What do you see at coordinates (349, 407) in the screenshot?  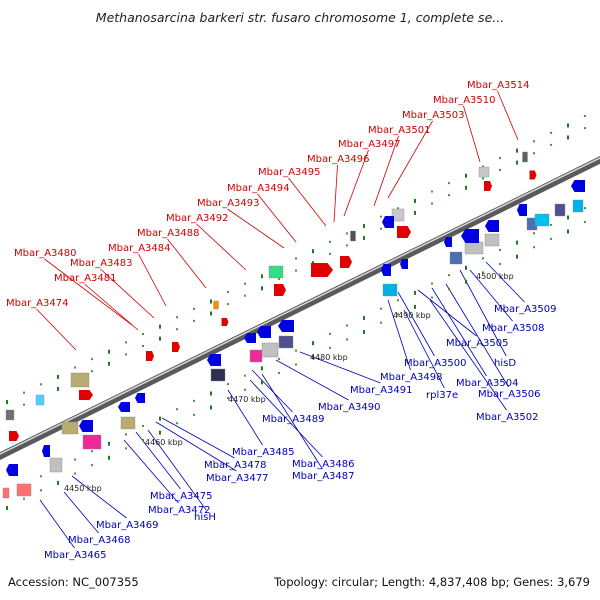 I see `gene-label-reverse: Mbar_A3490` at bounding box center [349, 407].